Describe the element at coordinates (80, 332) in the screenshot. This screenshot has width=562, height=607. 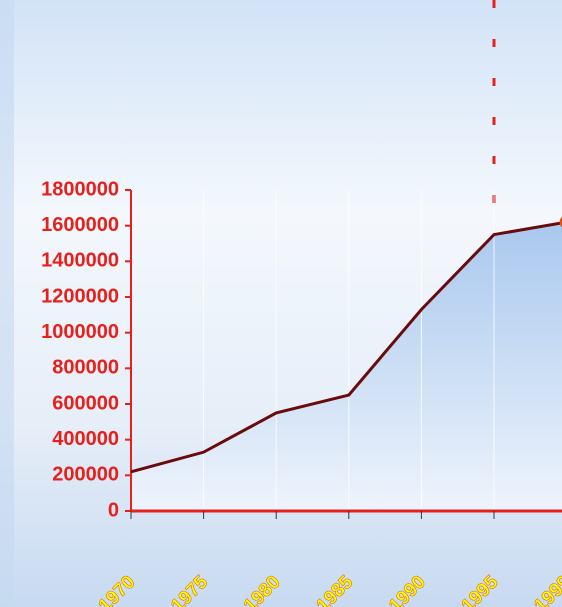
I see `y-tick-label: 1000000` at that location.